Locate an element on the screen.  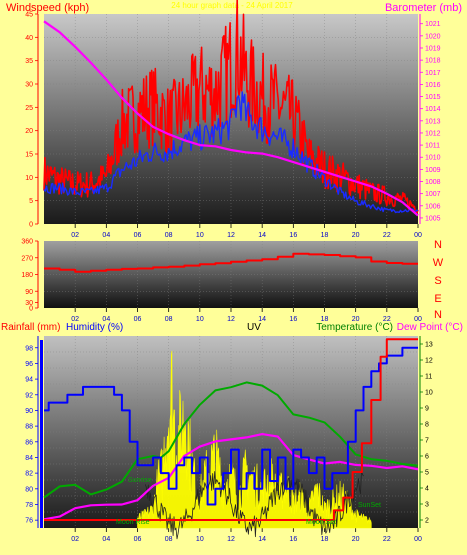
y-tick-label: 78 is located at coordinates (29, 505).